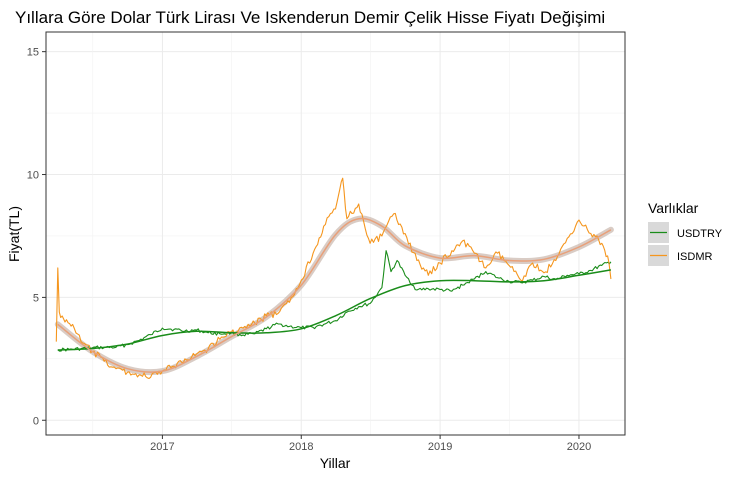  Describe the element at coordinates (33, 53) in the screenshot. I see `y-tick-label: 15` at that location.